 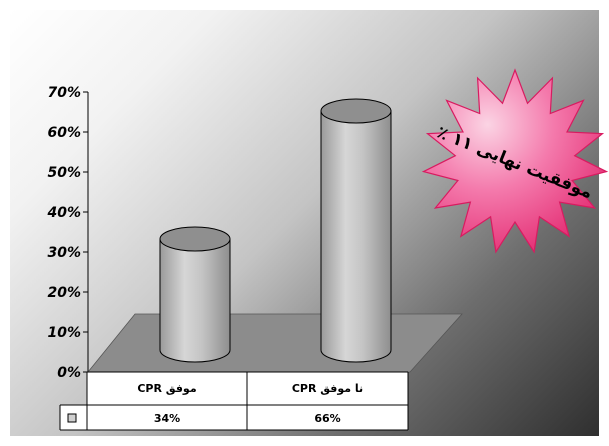 What do you see at coordinates (64, 93) in the screenshot?
I see `y-tick-label: 70%` at bounding box center [64, 93].